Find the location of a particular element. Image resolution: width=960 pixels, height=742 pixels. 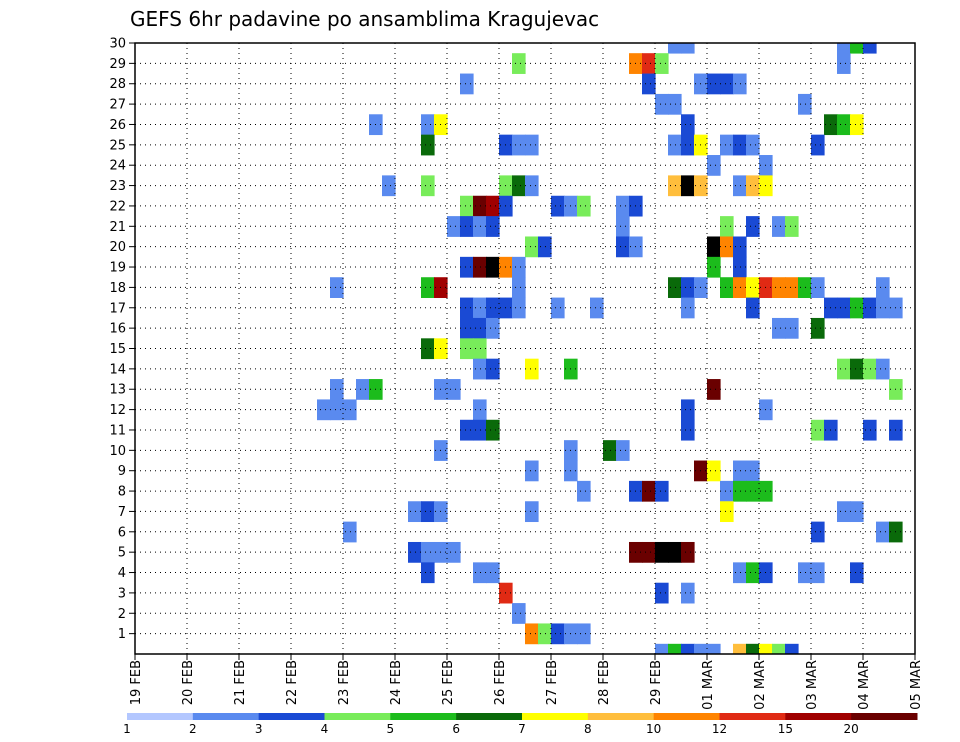

colorbar-label: 20 is located at coordinates (851, 729).